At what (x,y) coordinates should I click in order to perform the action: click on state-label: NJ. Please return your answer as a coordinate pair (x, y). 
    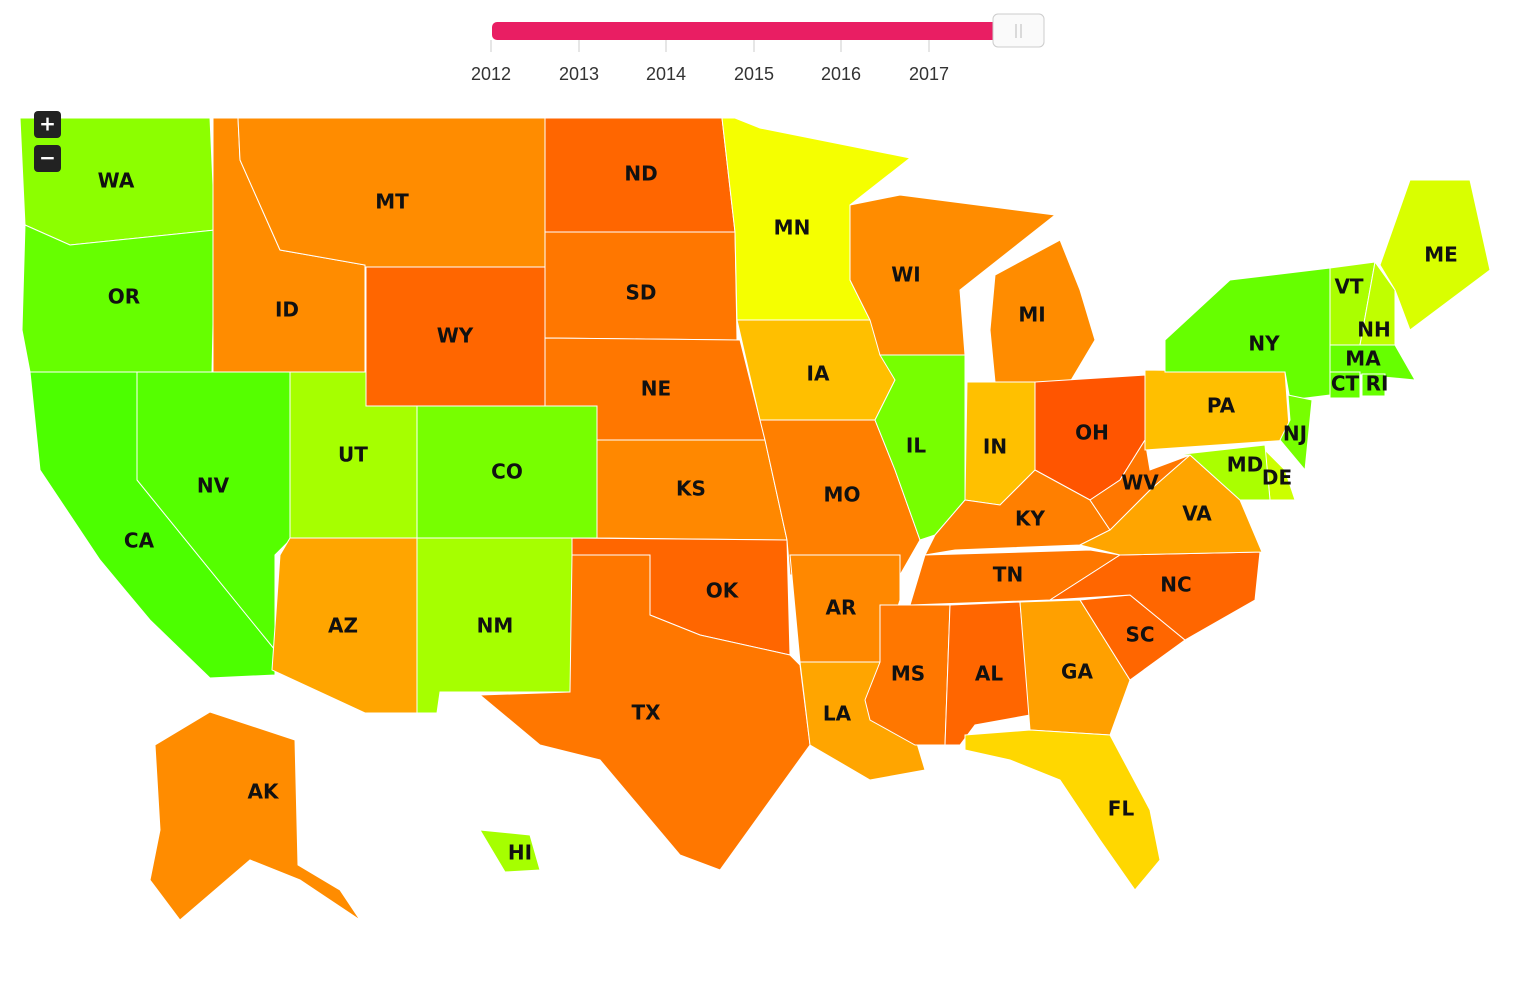
    Looking at the image, I should click on (1295, 434).